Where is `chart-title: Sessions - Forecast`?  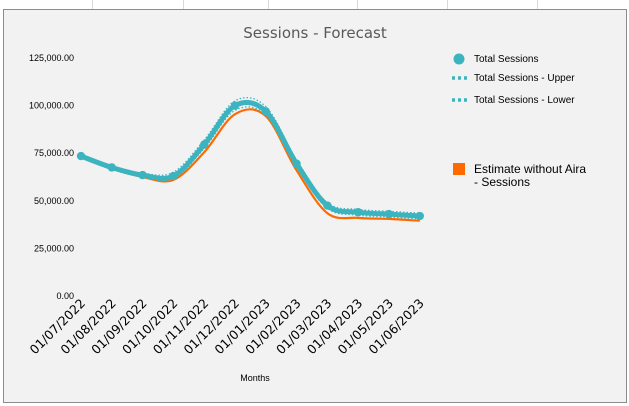
chart-title: Sessions - Forecast is located at coordinates (315, 33).